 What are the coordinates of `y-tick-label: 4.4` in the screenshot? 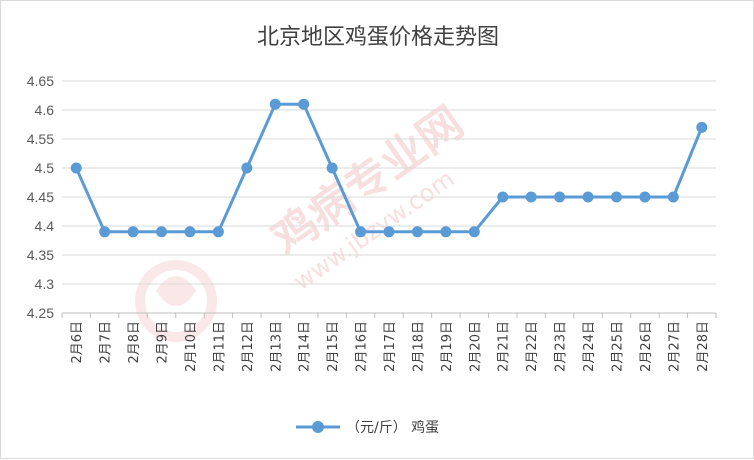 It's located at (45, 226).